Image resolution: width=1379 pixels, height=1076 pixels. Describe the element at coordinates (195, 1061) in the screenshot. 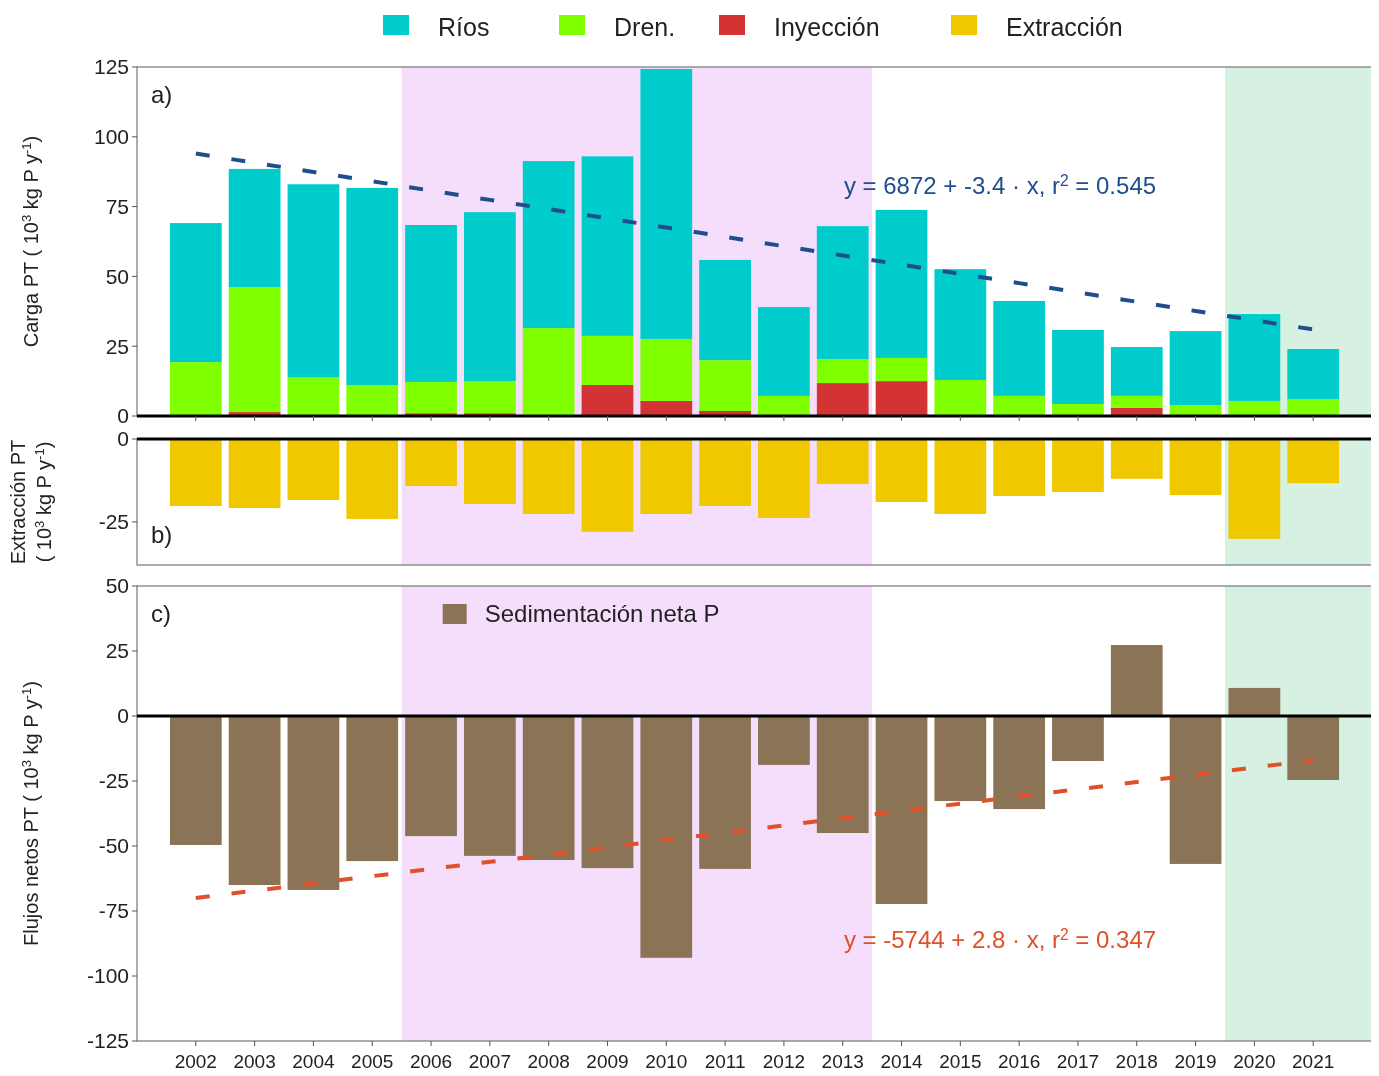

I see `x-tick-label: 2002` at that location.